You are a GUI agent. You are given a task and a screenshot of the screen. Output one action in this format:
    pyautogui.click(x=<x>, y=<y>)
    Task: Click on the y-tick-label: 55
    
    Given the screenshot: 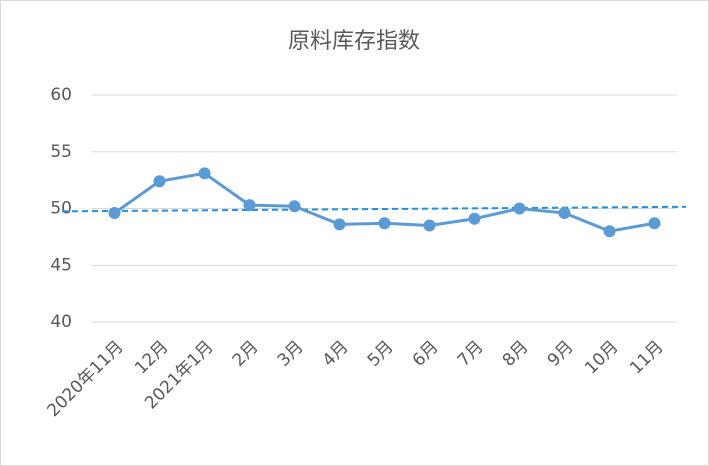 What is the action you would take?
    pyautogui.click(x=61, y=152)
    